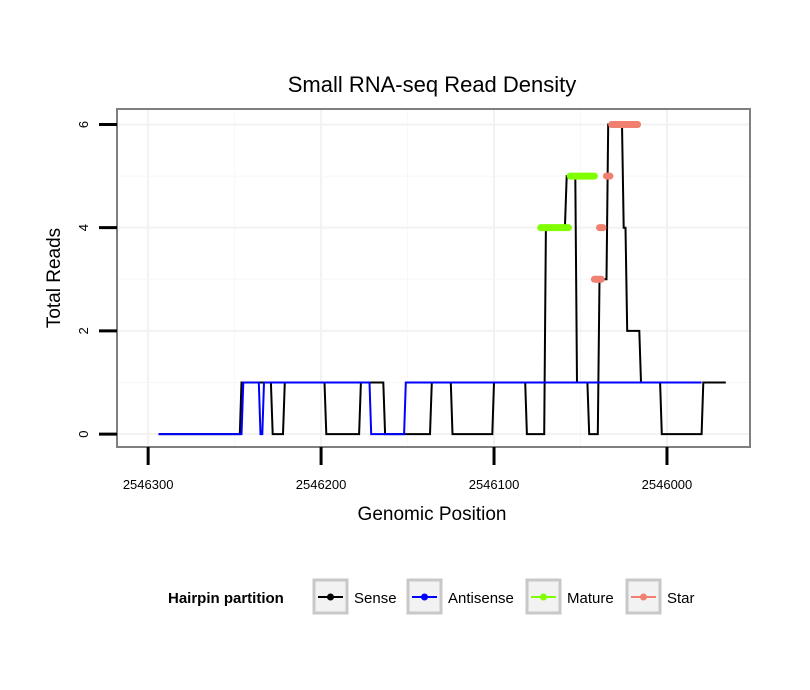 Image resolution: width=810 pixels, height=690 pixels. Describe the element at coordinates (83, 433) in the screenshot. I see `y-tick-label: 0` at that location.